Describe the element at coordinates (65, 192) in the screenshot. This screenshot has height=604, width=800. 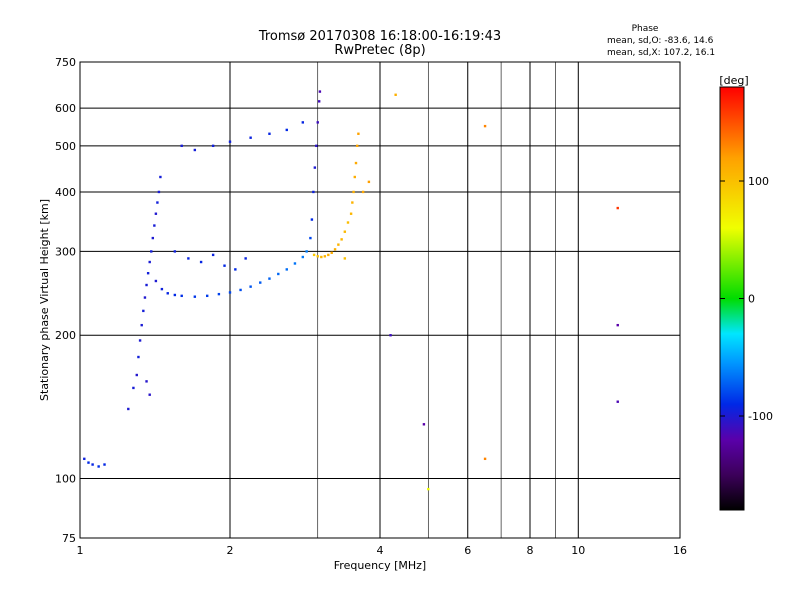
I see `y-tick-label: 400` at that location.